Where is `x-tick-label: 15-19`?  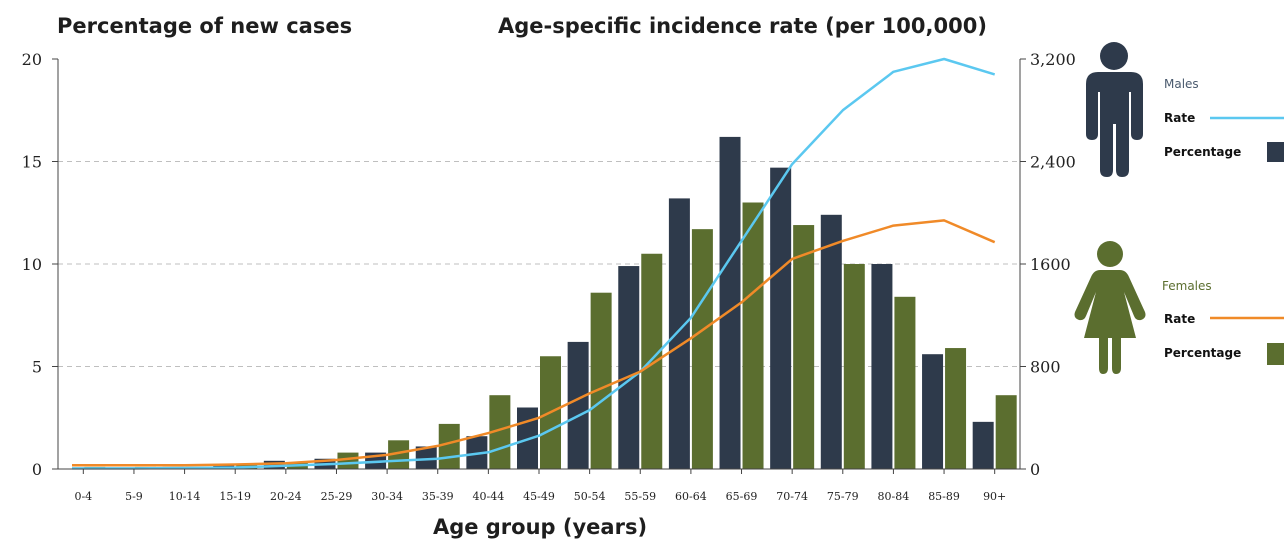
x-tick-label: 15-19 is located at coordinates (235, 496).